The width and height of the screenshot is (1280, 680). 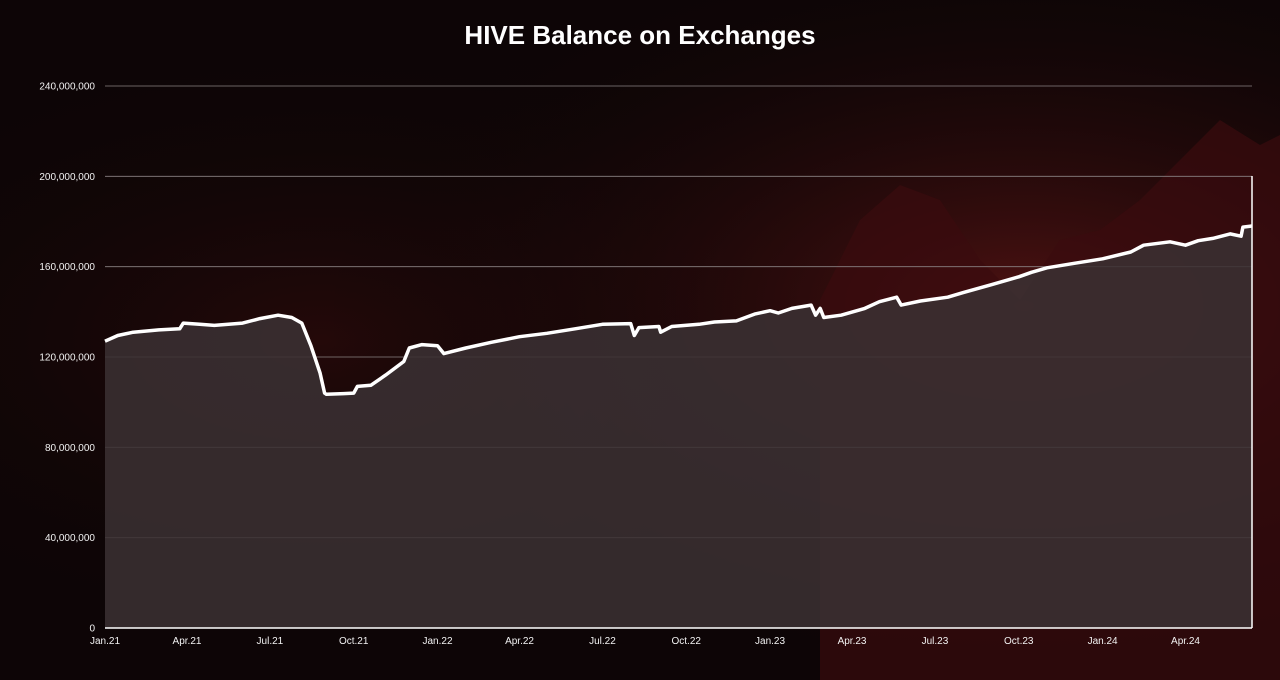 I want to click on x-tick-label: Jul.23, so click(x=935, y=641).